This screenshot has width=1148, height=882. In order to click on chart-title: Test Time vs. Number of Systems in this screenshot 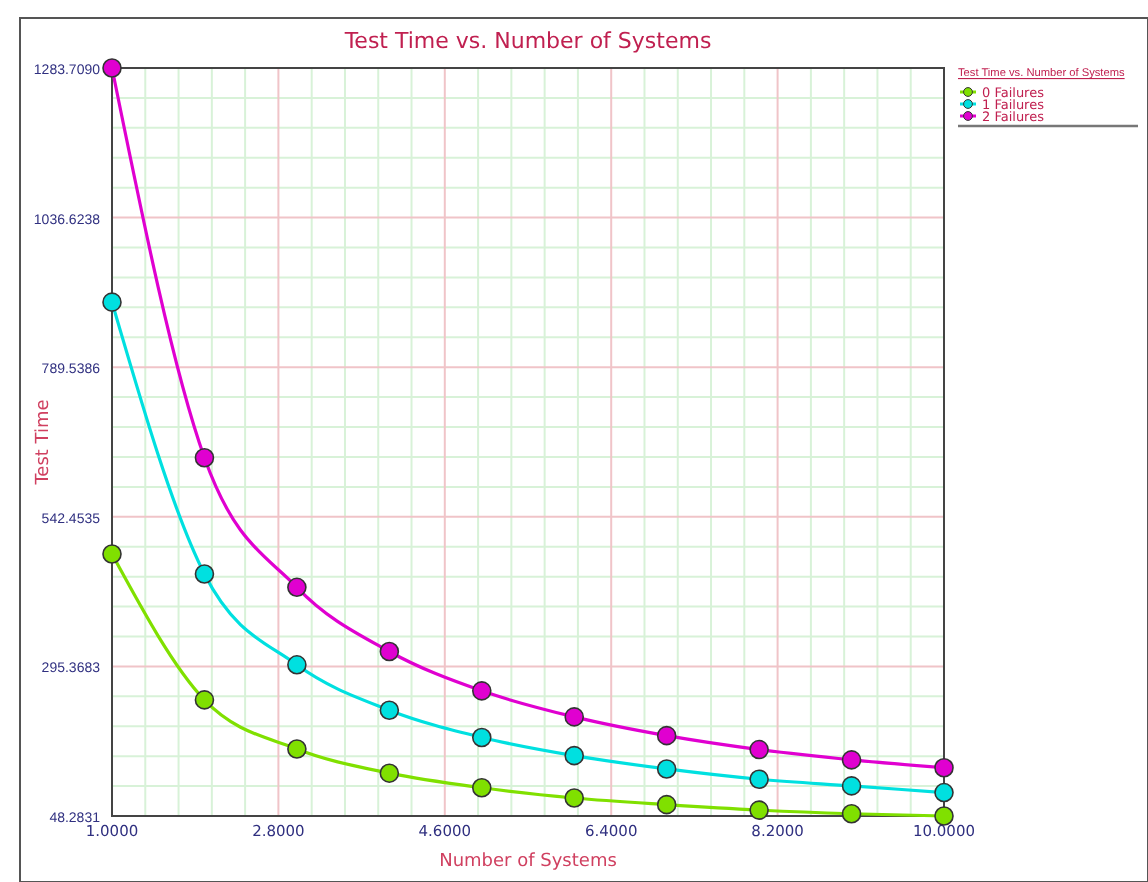, I will do `click(527, 41)`.